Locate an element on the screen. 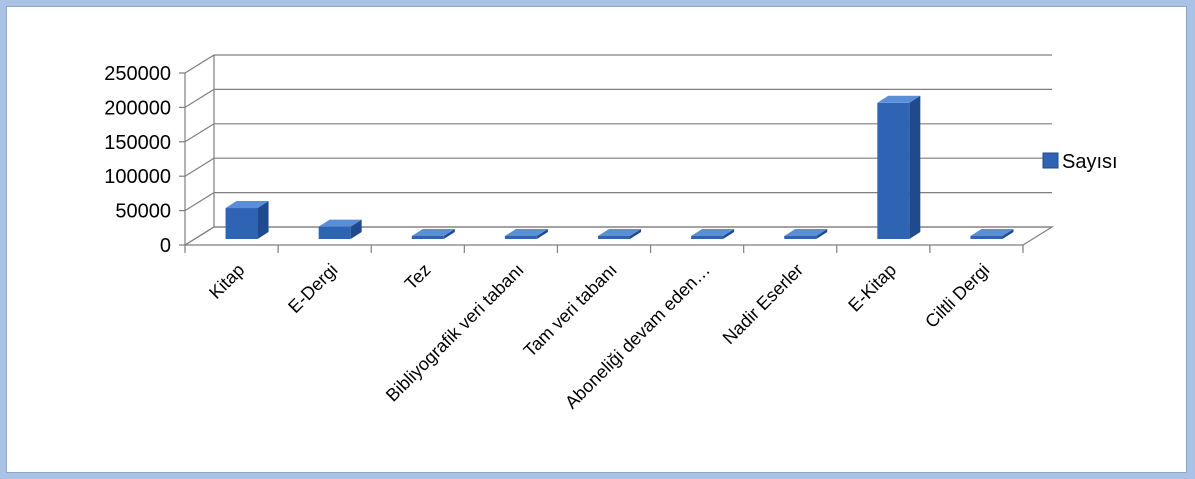  legend-swatch is located at coordinates (1050, 160).